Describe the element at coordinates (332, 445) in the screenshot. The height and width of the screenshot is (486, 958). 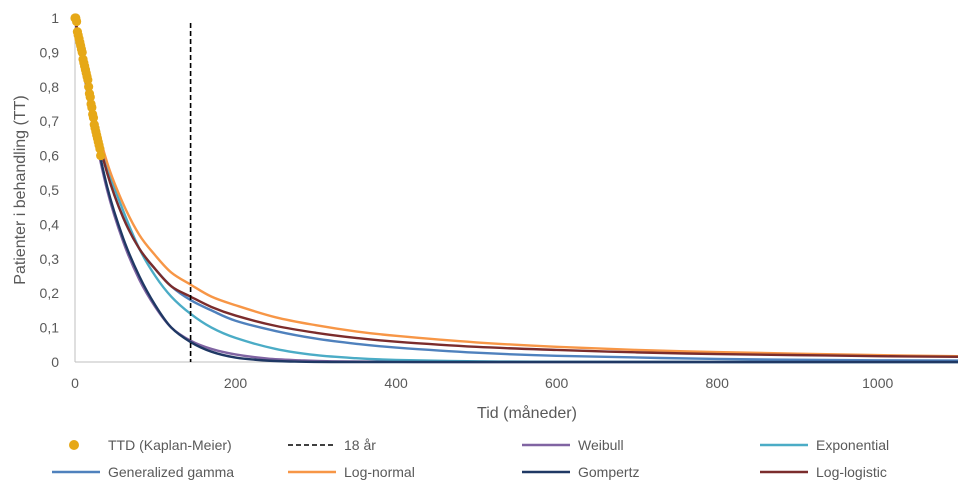
I see `legend-item-18-r: 18 år` at that location.